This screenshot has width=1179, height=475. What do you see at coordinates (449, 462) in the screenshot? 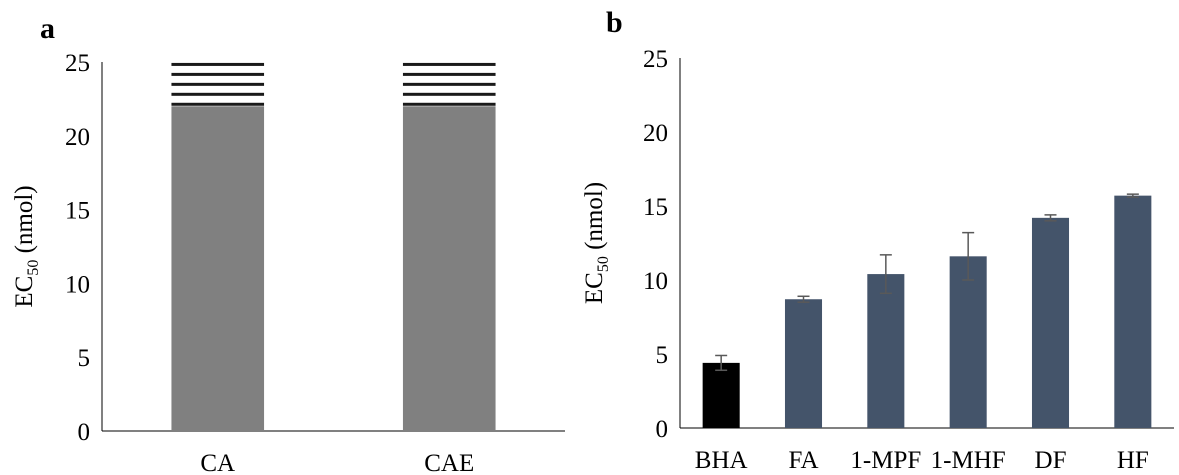
I see `x-tick-label: CAE` at bounding box center [449, 462].